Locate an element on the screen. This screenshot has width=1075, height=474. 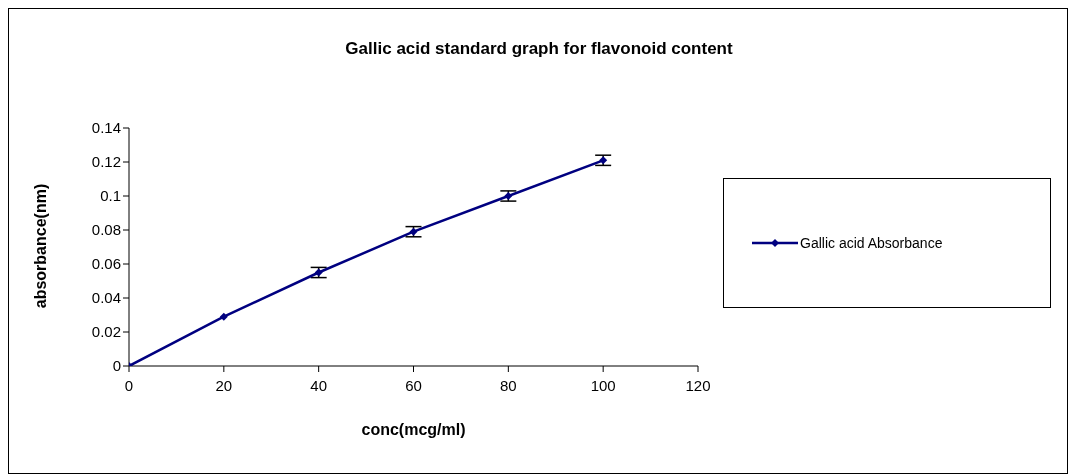
y-tick-label: 0.1 is located at coordinates (110, 196).